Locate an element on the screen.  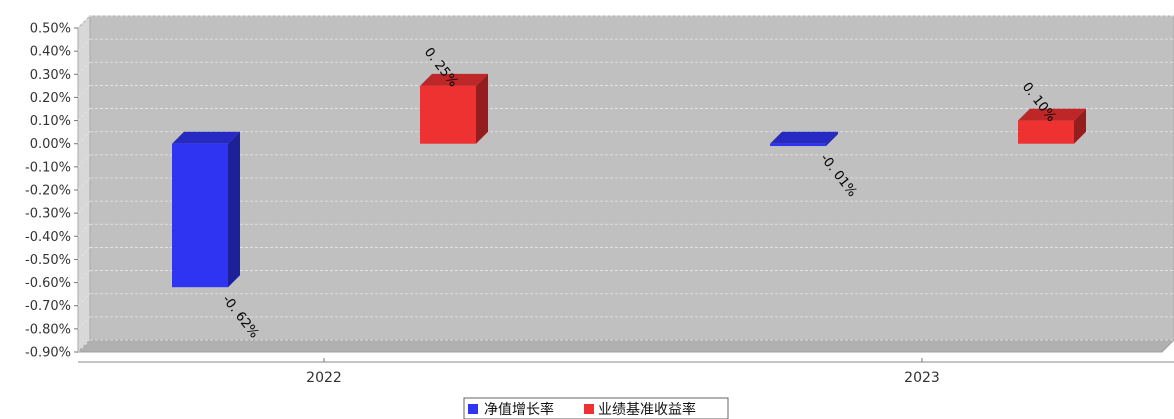
plot-left-wall is located at coordinates (84, 184).